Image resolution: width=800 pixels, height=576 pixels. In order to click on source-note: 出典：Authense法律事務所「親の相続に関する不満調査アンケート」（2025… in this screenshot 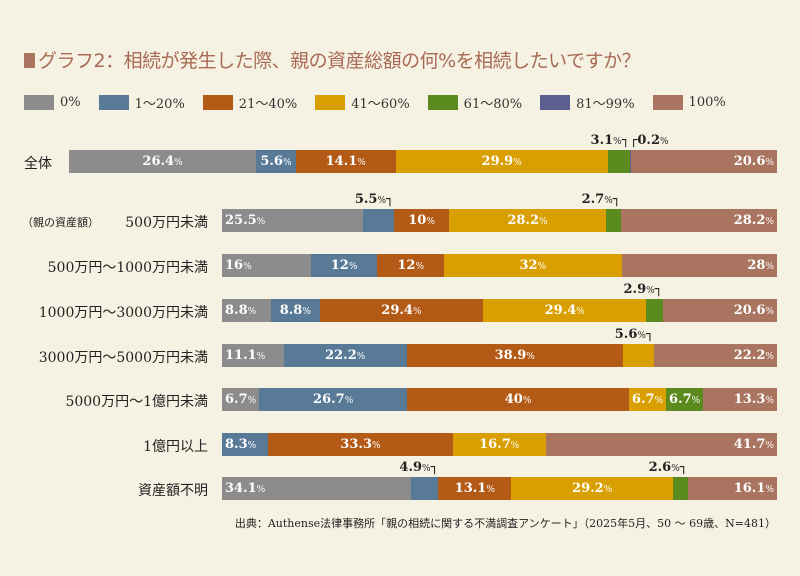, I will do `click(505, 523)`.